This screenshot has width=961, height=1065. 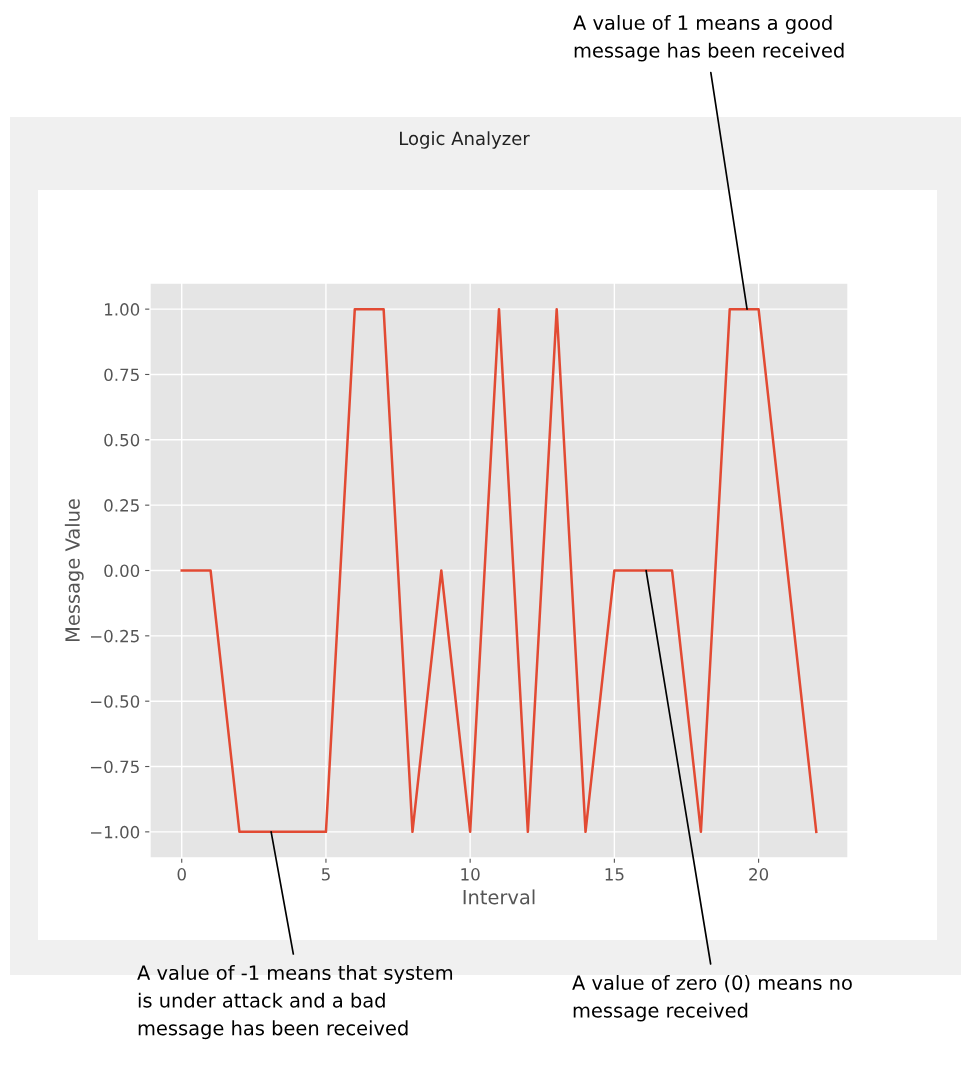 I want to click on y-tick-label: −0.25, so click(x=114, y=636).